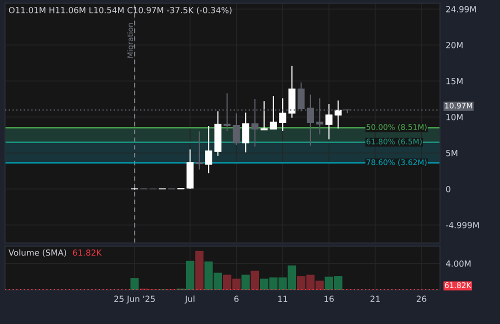 This screenshot has width=500, height=324. What do you see at coordinates (452, 153) in the screenshot?
I see `y-tick-label: 5M` at bounding box center [452, 153].